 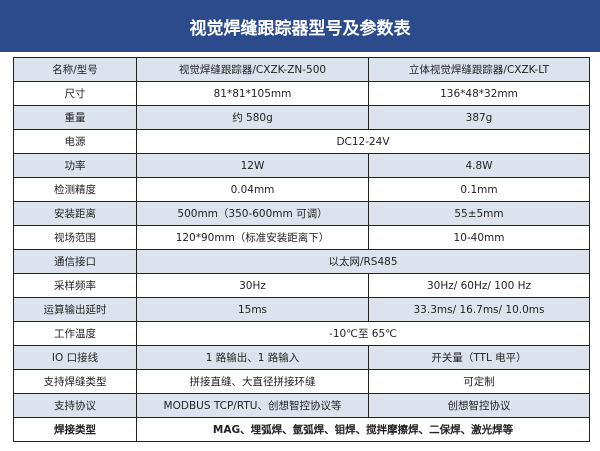 I want to click on cell: 500mm（350-600mm 可调）, so click(x=252, y=213).